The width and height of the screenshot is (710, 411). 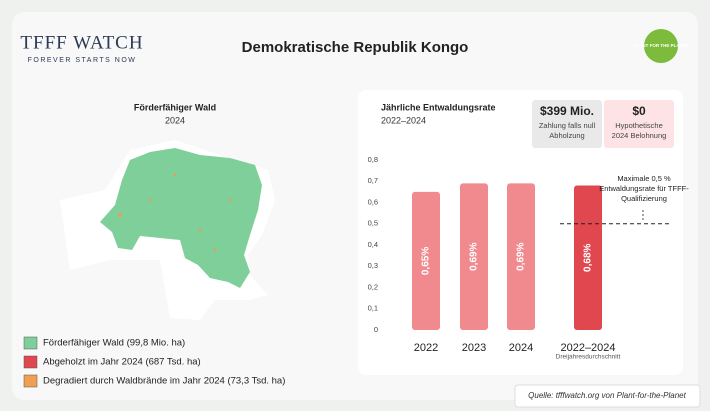 I want to click on y-tick-label: 0,4, so click(x=373, y=244).